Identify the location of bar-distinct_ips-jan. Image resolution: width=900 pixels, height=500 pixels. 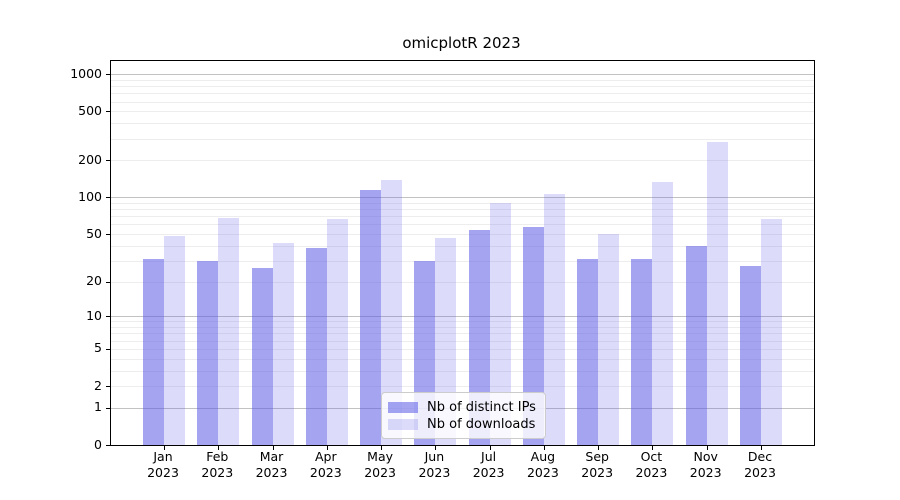
(153, 352).